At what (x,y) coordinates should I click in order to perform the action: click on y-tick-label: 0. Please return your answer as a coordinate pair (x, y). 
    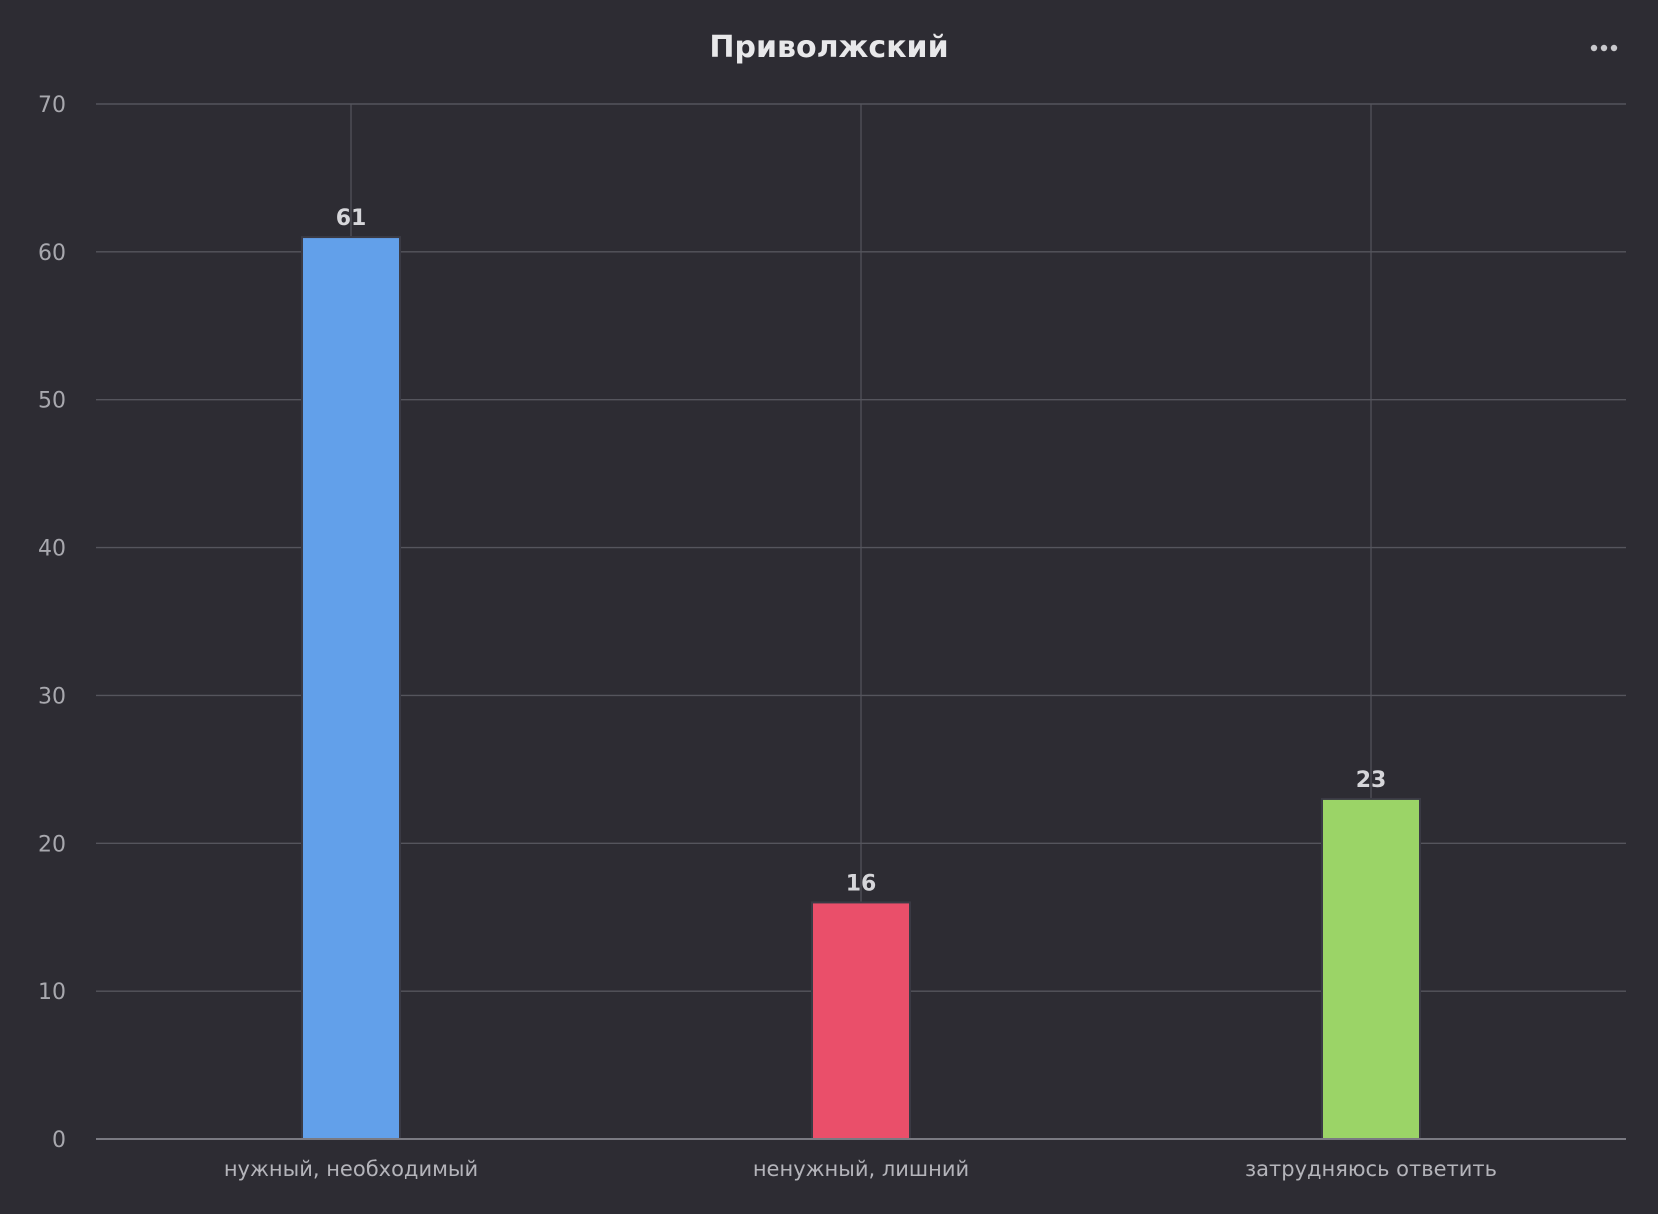
    Looking at the image, I should click on (59, 1140).